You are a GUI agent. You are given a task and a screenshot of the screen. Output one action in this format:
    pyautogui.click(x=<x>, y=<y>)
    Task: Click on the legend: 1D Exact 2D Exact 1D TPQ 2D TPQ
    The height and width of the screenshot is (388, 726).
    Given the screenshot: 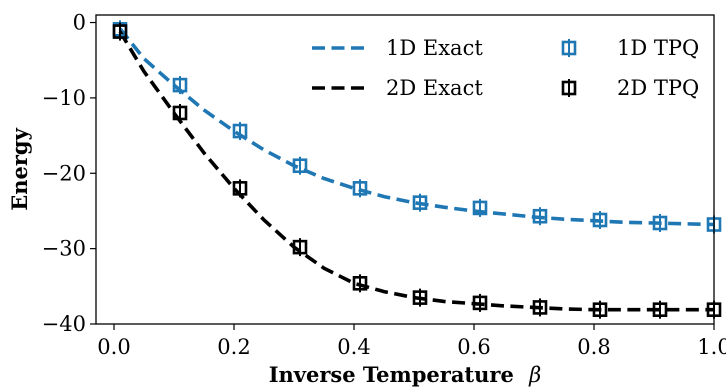 What is the action you would take?
    pyautogui.click(x=505, y=68)
    